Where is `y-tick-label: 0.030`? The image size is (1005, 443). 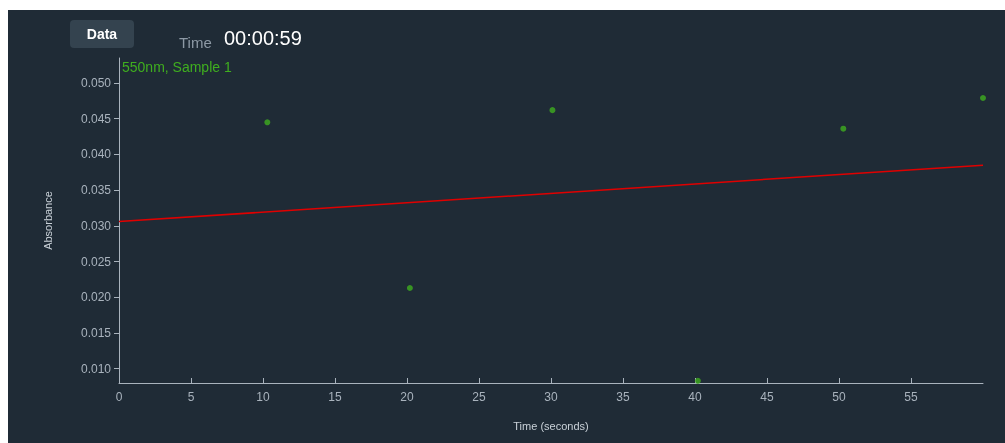 y-tick-label: 0.030 is located at coordinates (96, 225).